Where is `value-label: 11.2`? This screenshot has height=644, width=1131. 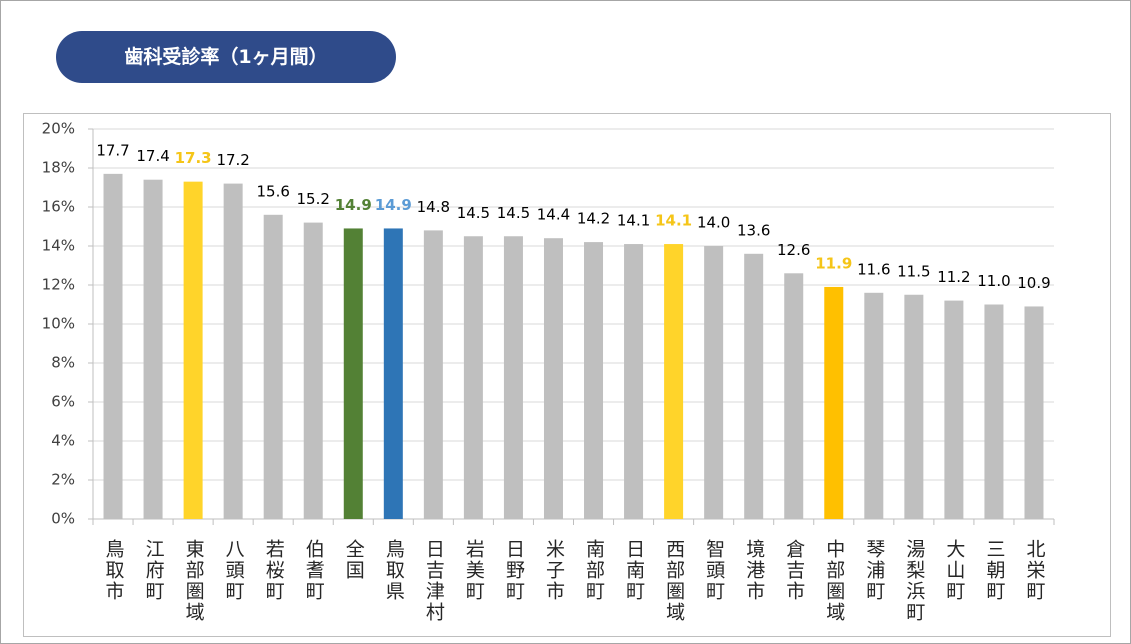
value-label: 11.2 is located at coordinates (953, 277).